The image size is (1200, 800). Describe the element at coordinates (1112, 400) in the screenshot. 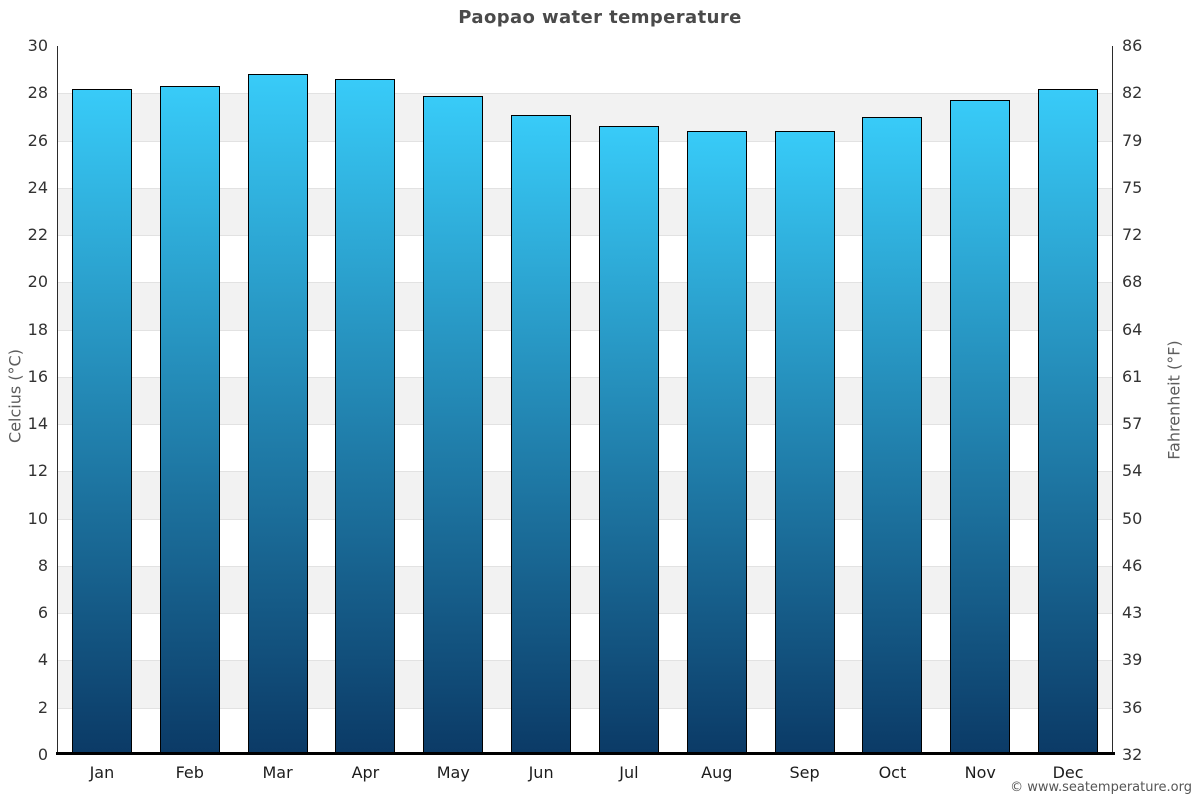

I see `y-axis-line-right` at that location.